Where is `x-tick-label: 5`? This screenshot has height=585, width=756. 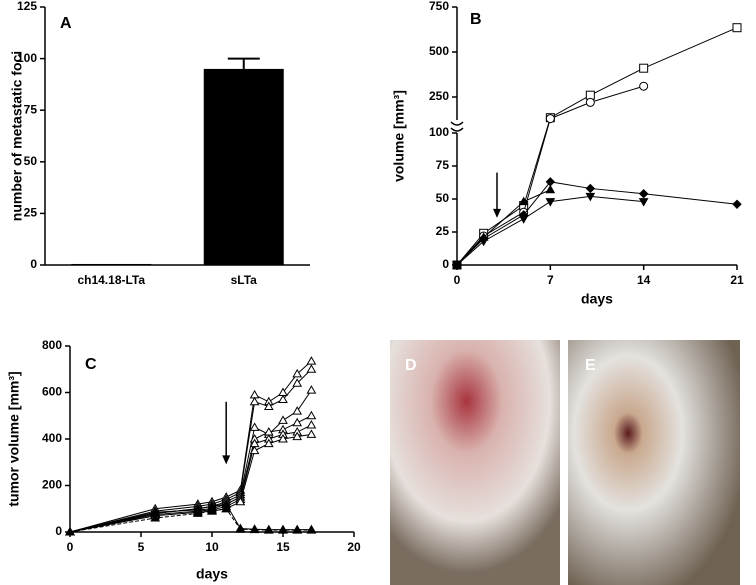
x-tick-label: 5 is located at coordinates (141, 547).